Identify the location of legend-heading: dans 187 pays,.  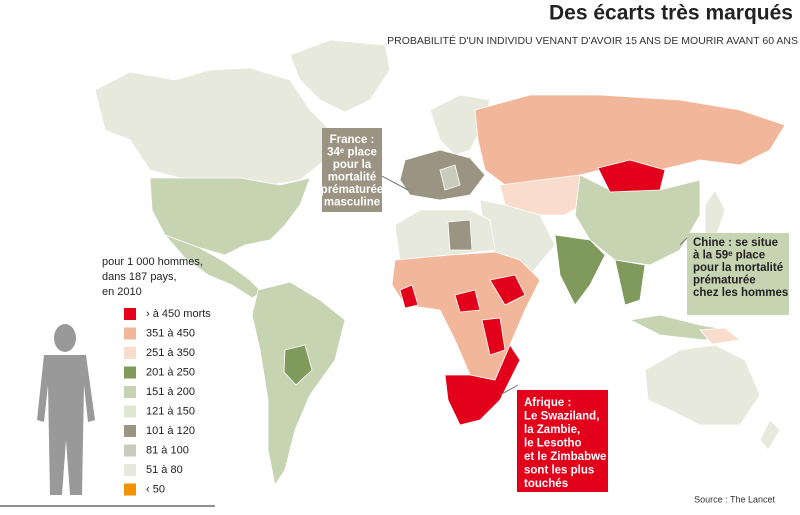
(139, 277).